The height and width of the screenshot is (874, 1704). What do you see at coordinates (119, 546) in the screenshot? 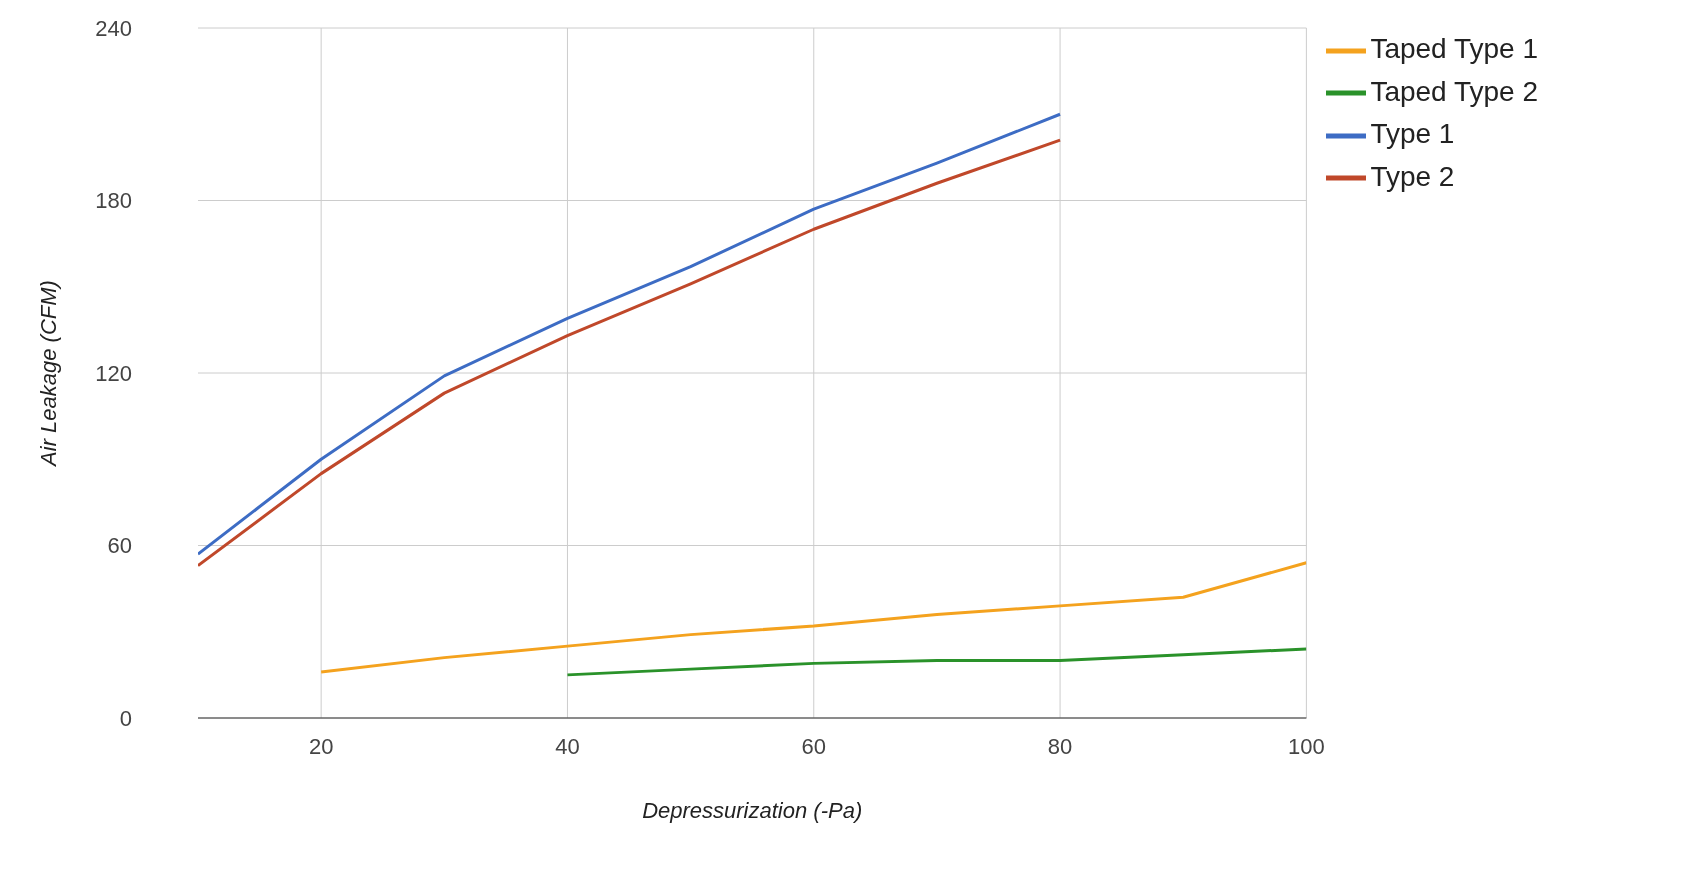
I see `y-tick-label: 60` at bounding box center [119, 546].